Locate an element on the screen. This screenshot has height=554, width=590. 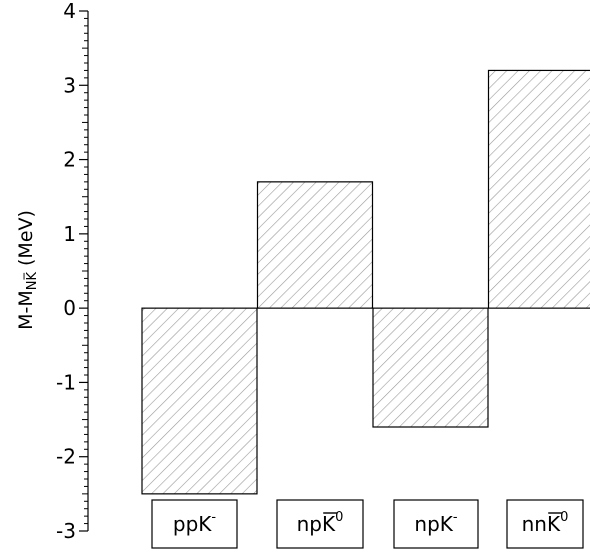
category-label-text: npK- is located at coordinates (436, 523).